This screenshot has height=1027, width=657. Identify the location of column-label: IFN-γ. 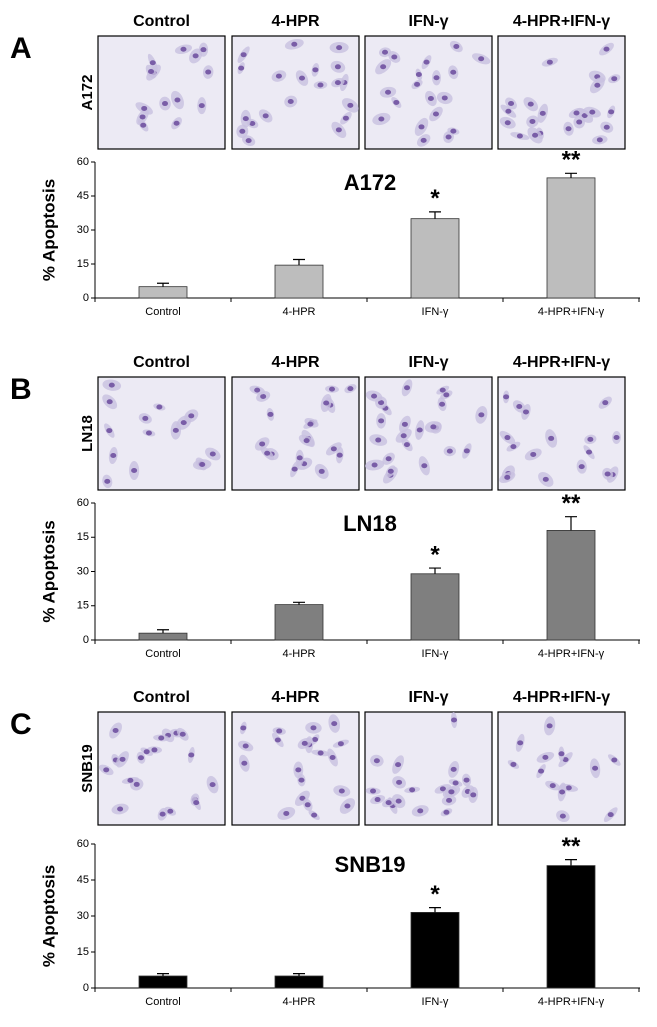
(429, 362).